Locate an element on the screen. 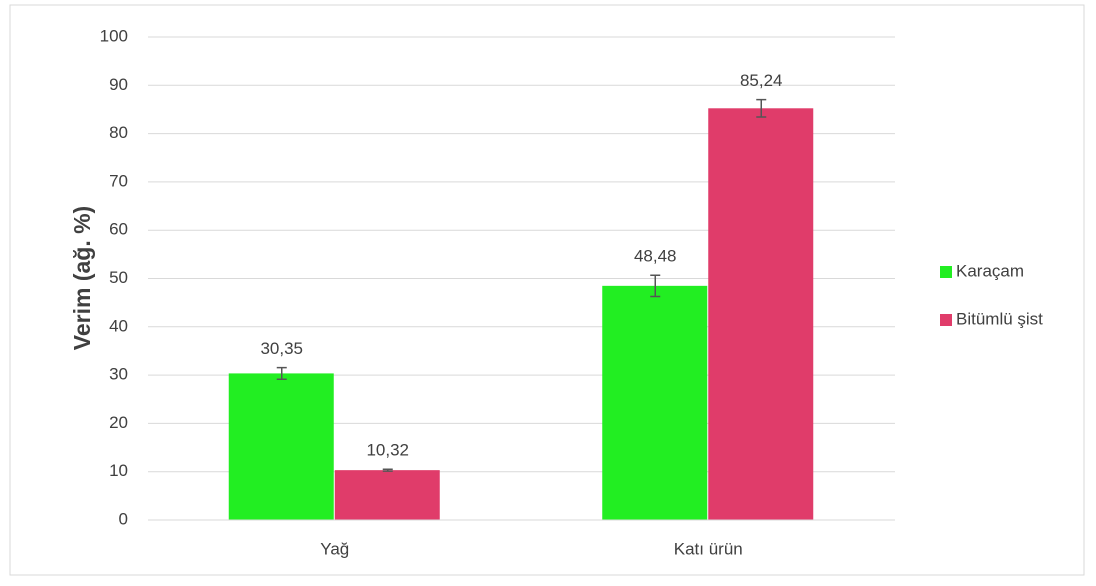  y-tick-label: 10 is located at coordinates (118, 470).